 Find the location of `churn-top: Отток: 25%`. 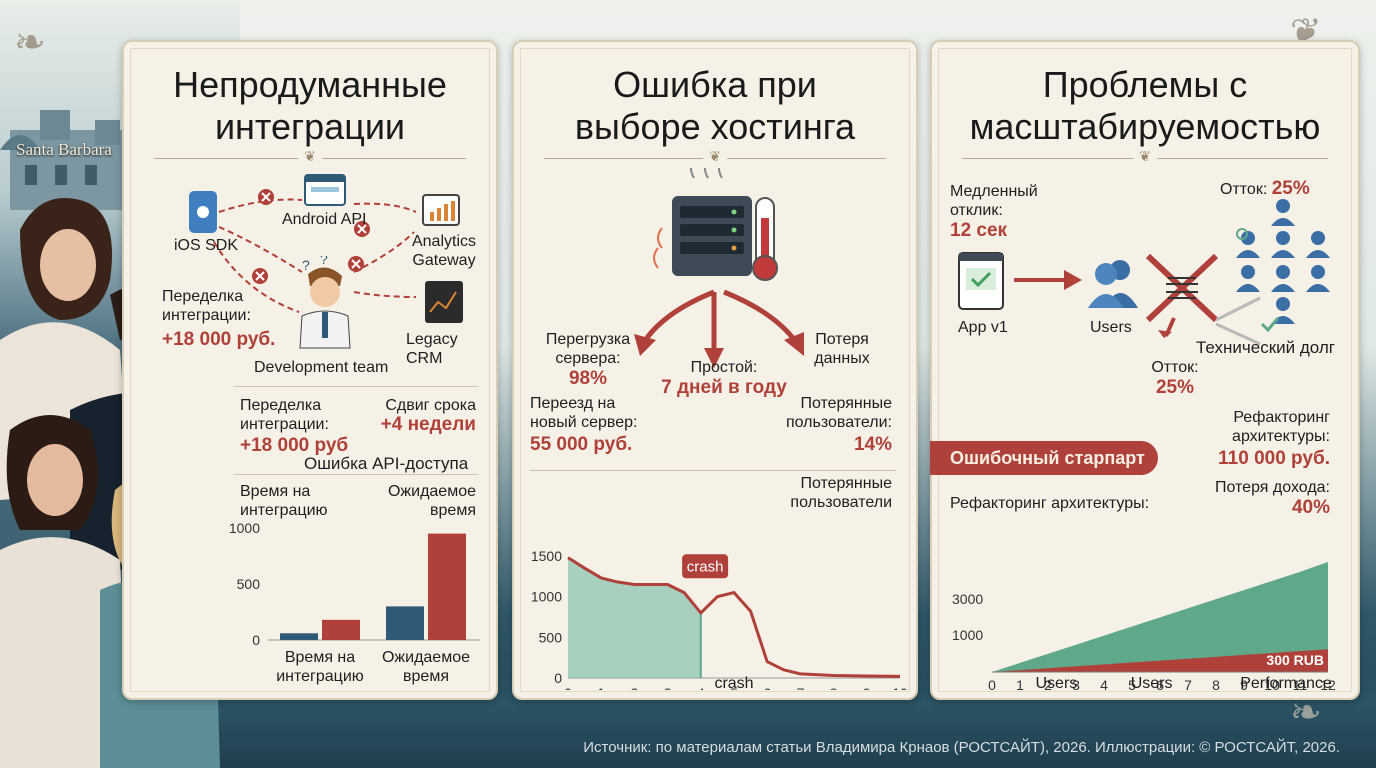

churn-top: Отток: 25% is located at coordinates (1265, 189).